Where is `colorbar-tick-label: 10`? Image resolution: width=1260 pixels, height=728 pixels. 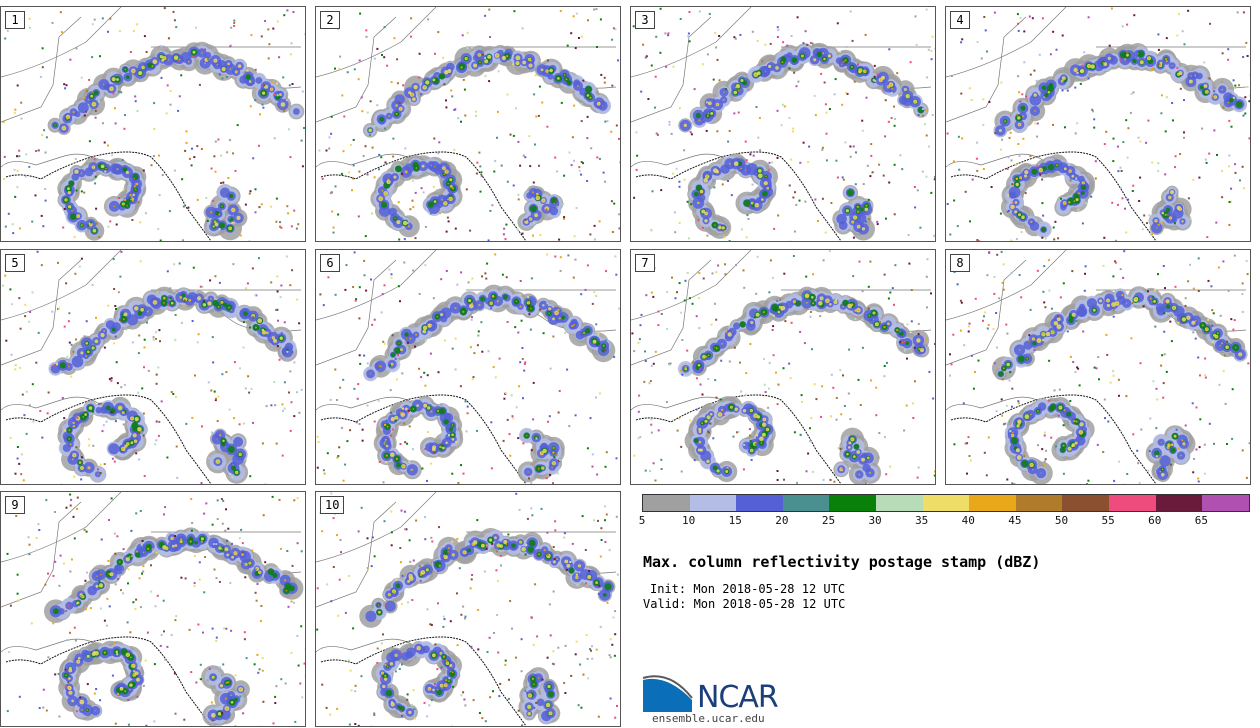 colorbar-tick-label: 10 is located at coordinates (688, 520).